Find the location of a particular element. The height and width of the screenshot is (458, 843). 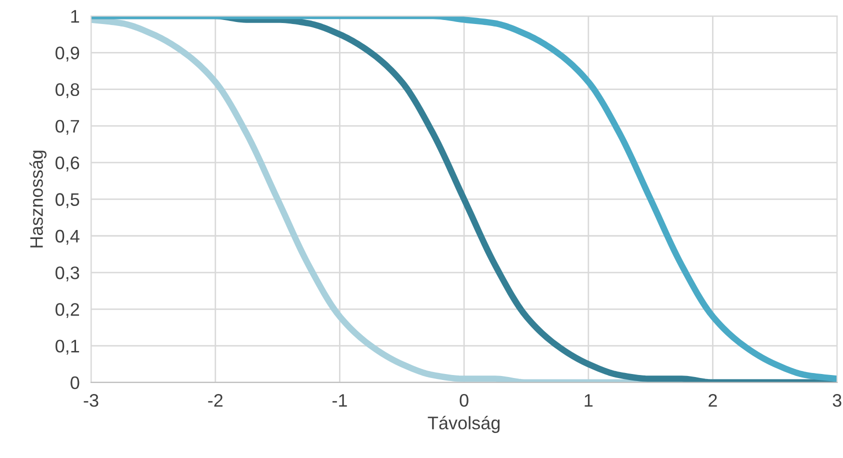

y-tick-label: 1 is located at coordinates (75, 16).